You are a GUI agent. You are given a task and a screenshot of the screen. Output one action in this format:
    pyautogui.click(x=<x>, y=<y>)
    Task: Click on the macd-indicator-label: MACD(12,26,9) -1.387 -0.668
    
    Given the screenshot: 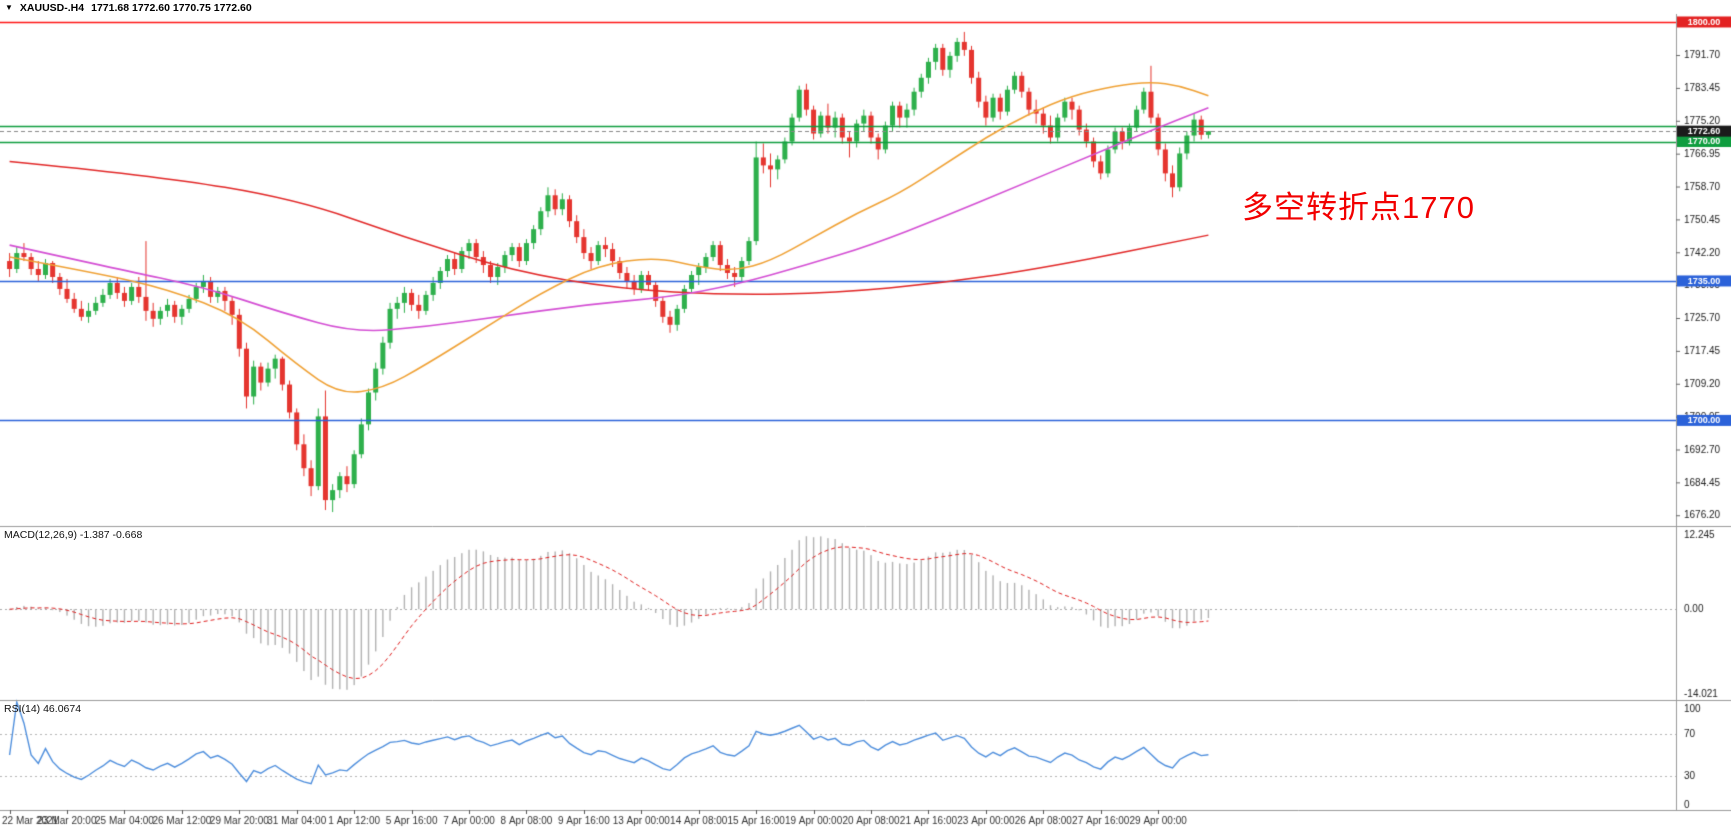 What is the action you would take?
    pyautogui.click(x=73, y=535)
    